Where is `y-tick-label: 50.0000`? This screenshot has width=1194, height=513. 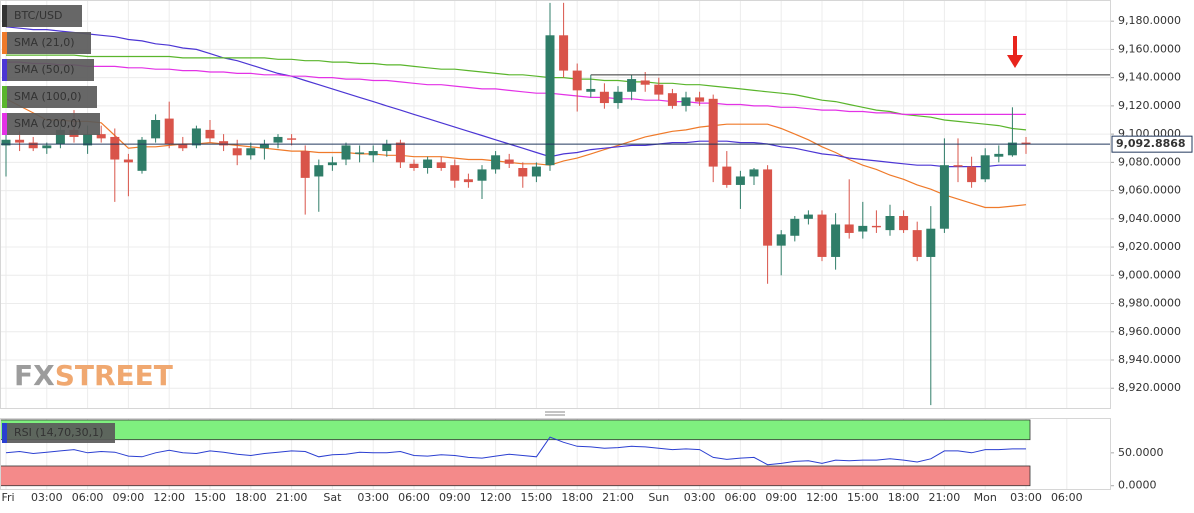
y-tick-label: 50.0000 is located at coordinates (1141, 452).